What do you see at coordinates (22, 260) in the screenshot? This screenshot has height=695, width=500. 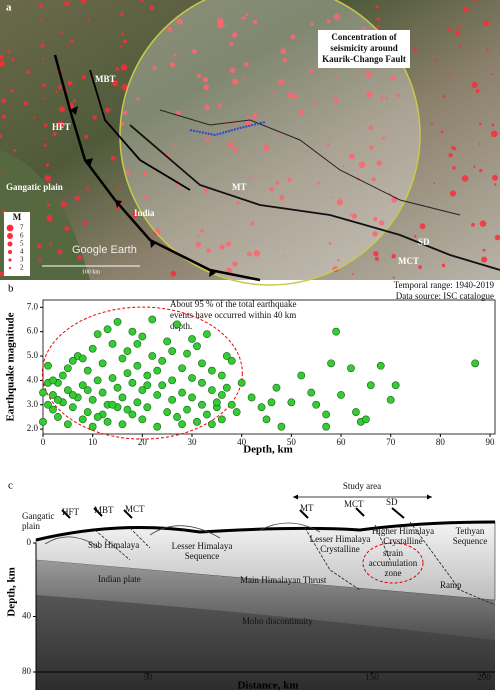 I see `legend-label: 3` at bounding box center [22, 260].